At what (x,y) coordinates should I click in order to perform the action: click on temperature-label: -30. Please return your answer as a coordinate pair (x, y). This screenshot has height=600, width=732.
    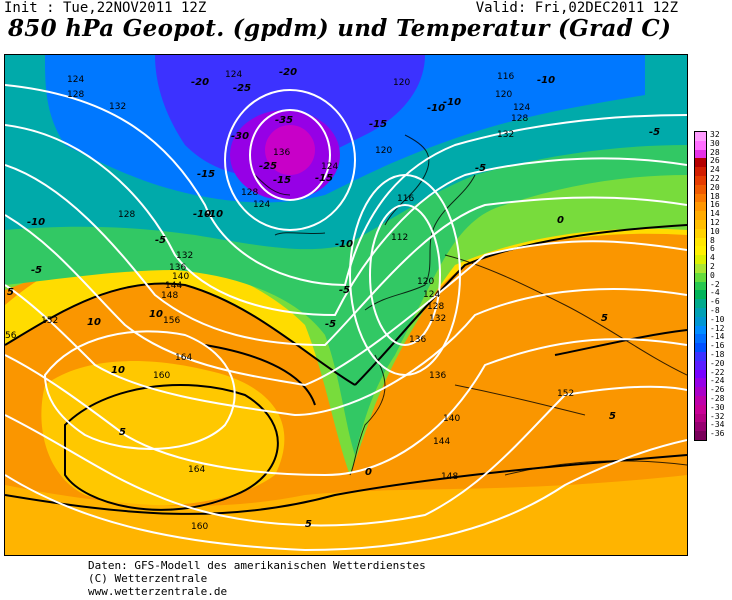
    Looking at the image, I should click on (240, 136).